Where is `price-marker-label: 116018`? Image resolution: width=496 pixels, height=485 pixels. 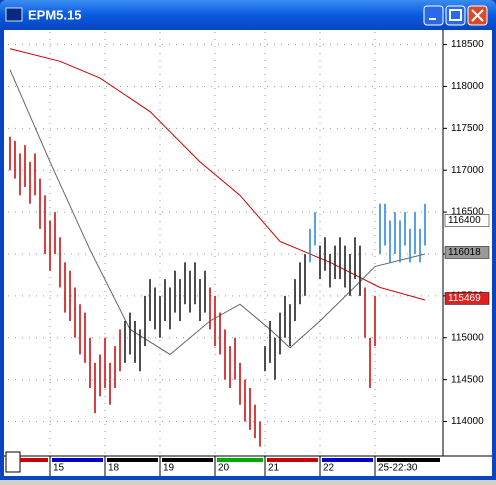
price-marker-label: 116018 is located at coordinates (464, 252).